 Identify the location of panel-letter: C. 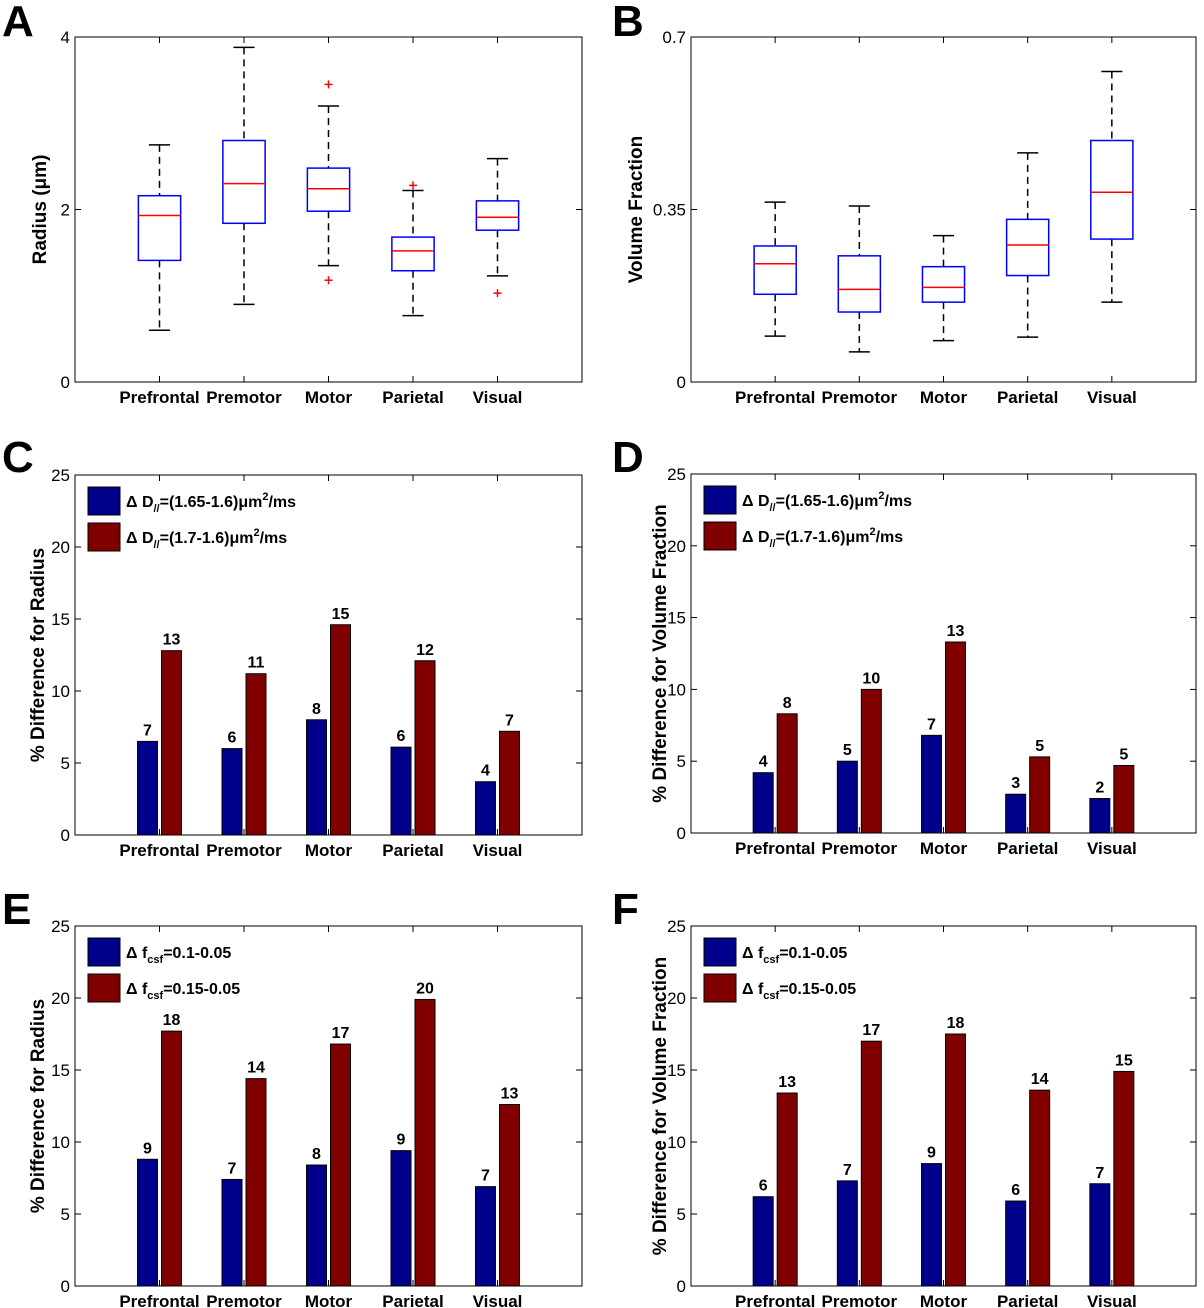
(18, 457).